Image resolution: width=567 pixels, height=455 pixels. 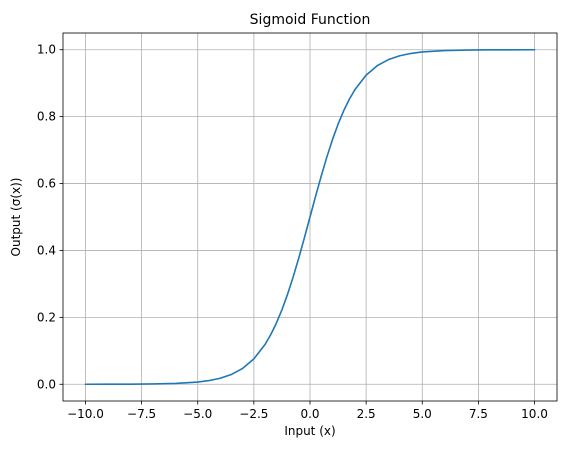 I want to click on x-tick-label: −2.5, so click(x=253, y=414).